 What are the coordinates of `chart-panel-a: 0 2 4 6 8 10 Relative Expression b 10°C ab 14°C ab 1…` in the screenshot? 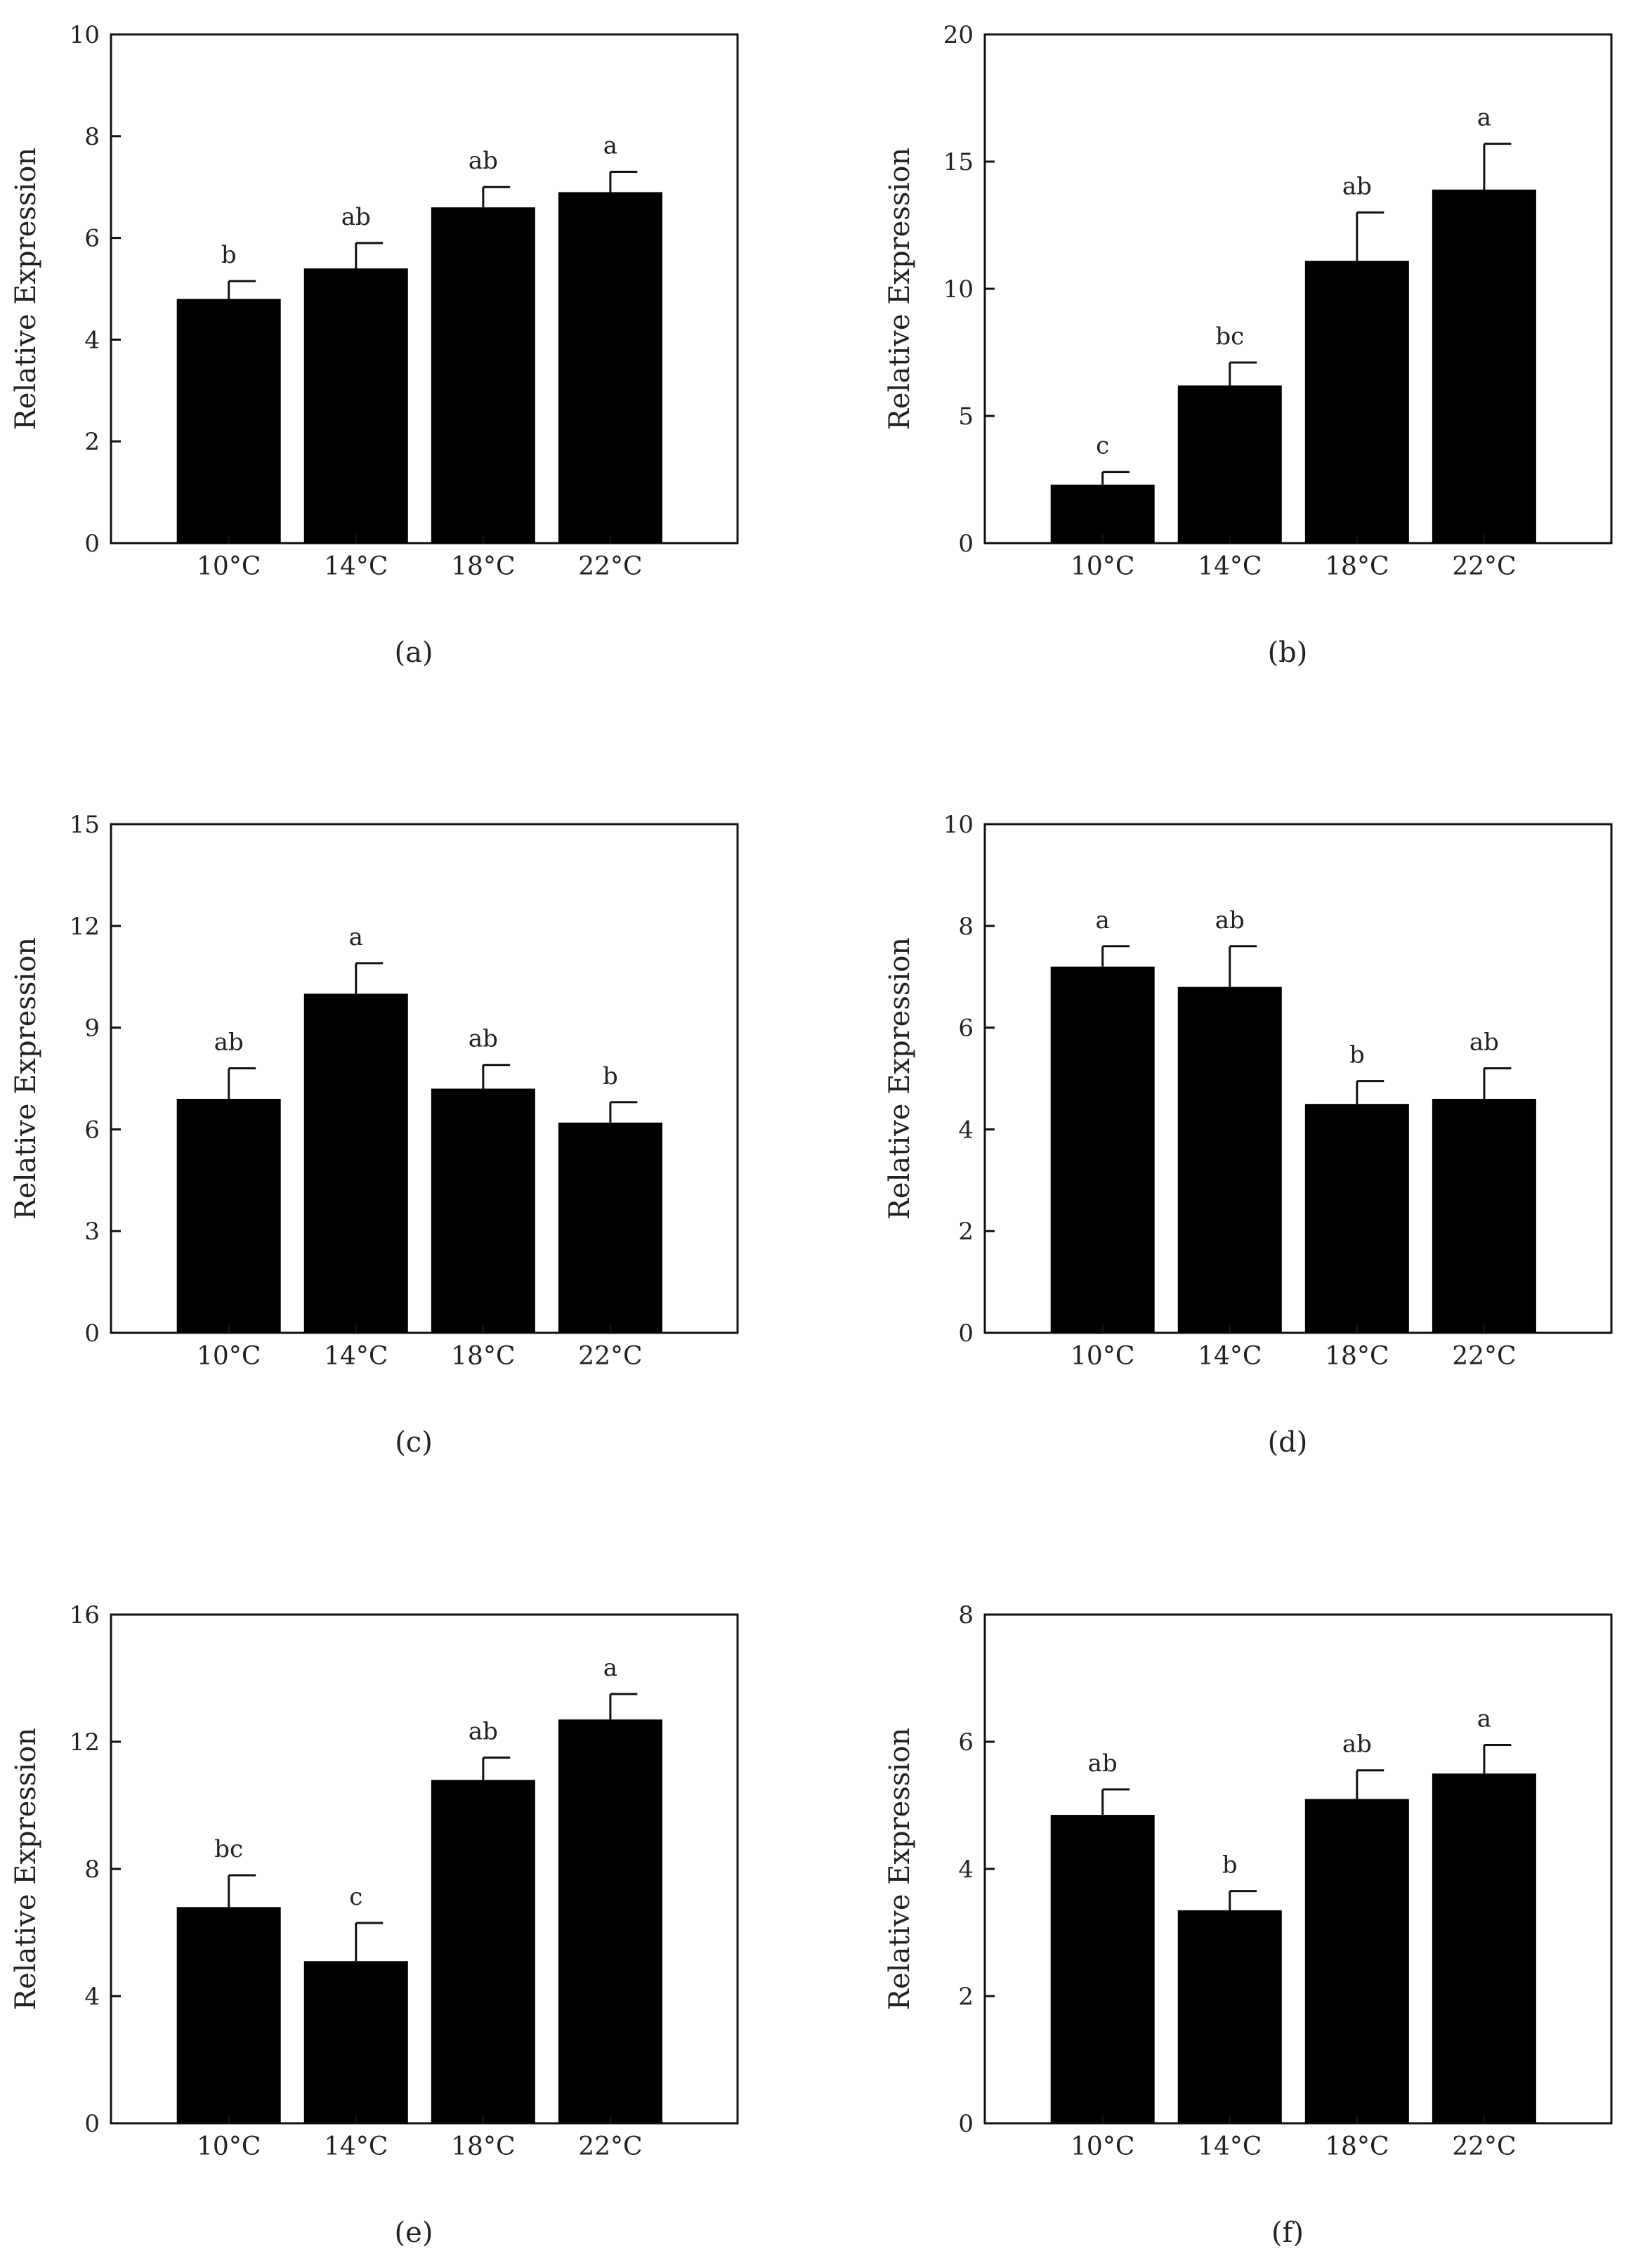 It's located at (374, 345).